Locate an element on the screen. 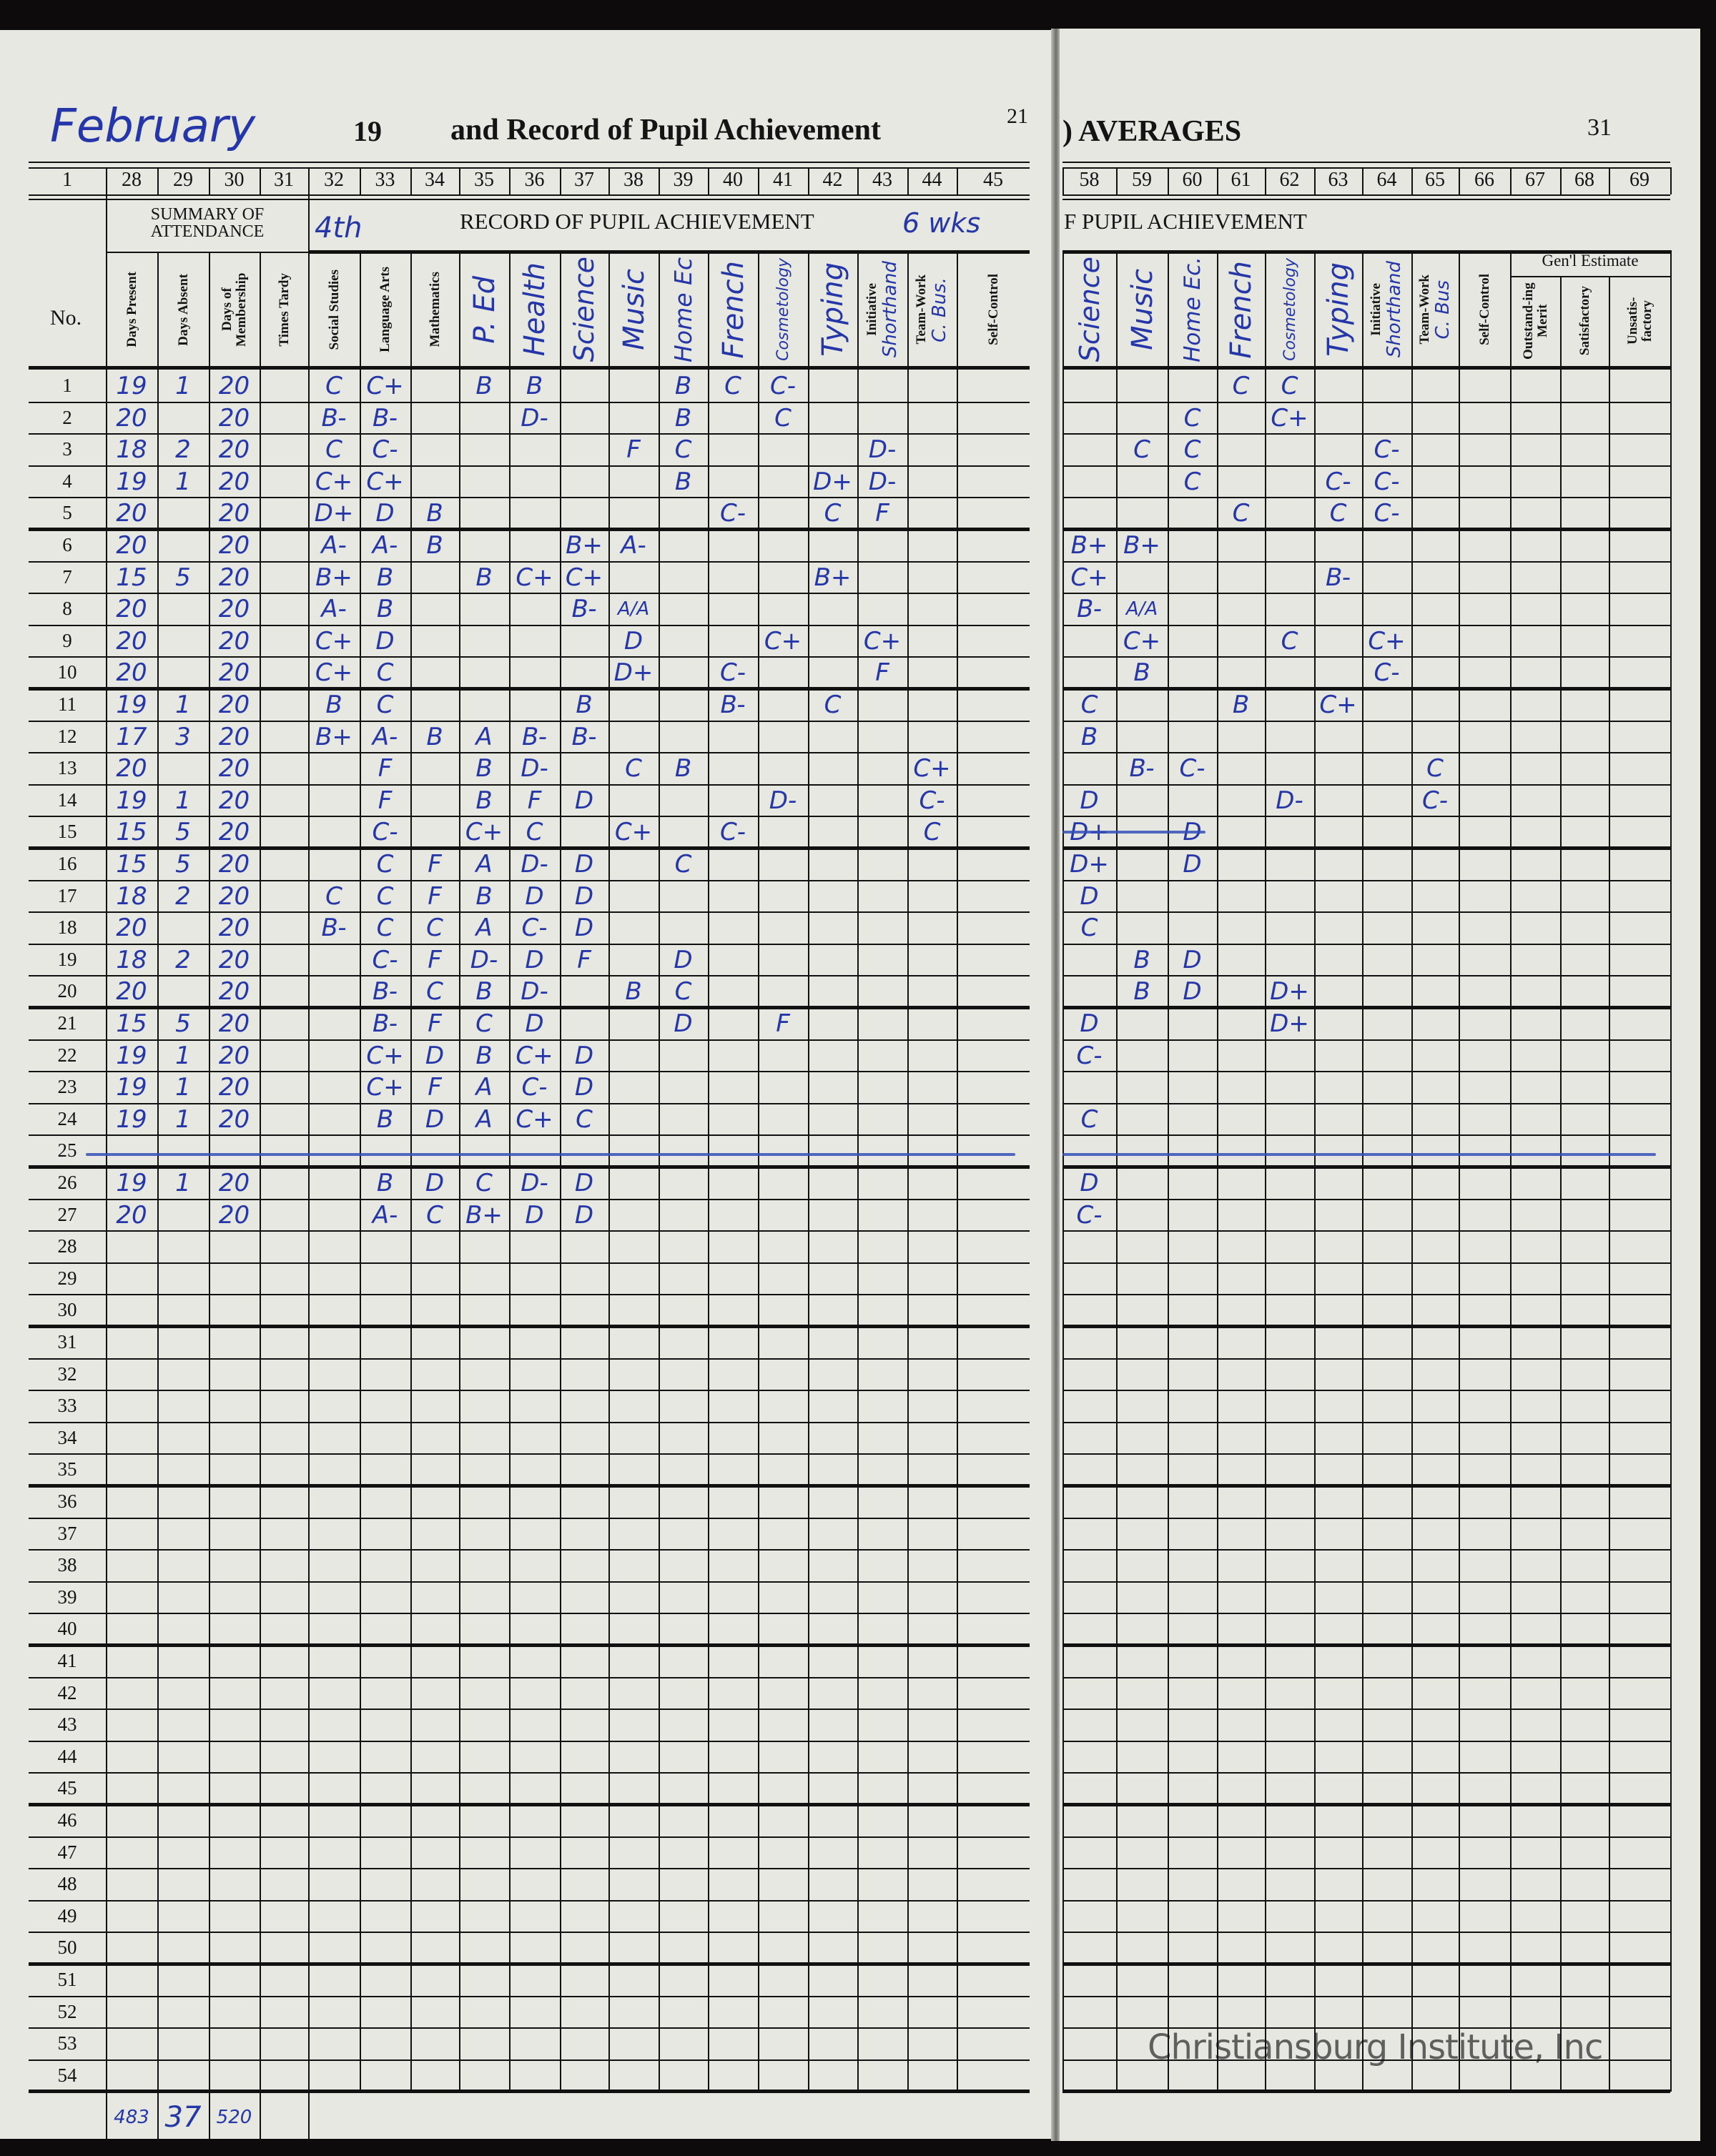 This screenshot has width=1716, height=2156. column-header-handwritten: Shorthand is located at coordinates (890, 309).